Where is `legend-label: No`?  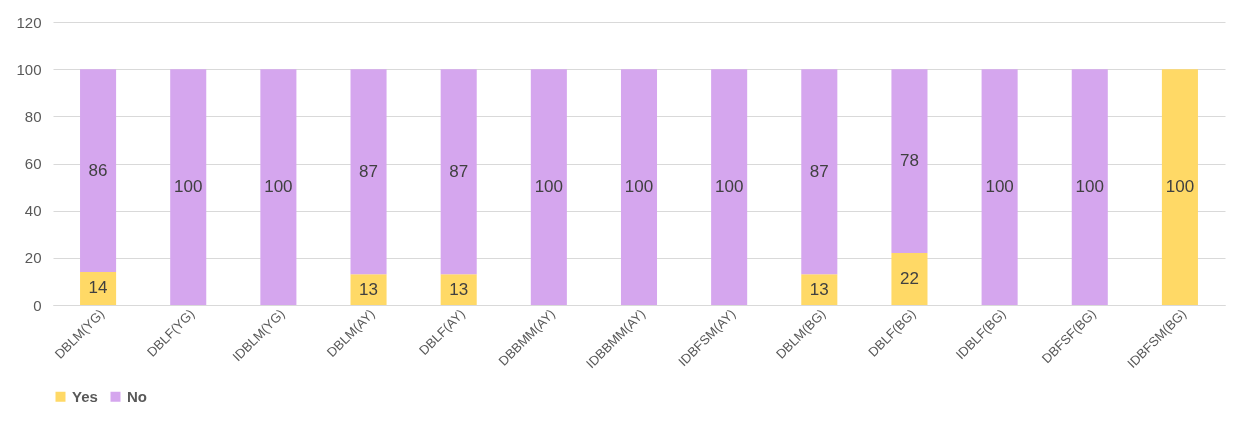 legend-label: No is located at coordinates (137, 396).